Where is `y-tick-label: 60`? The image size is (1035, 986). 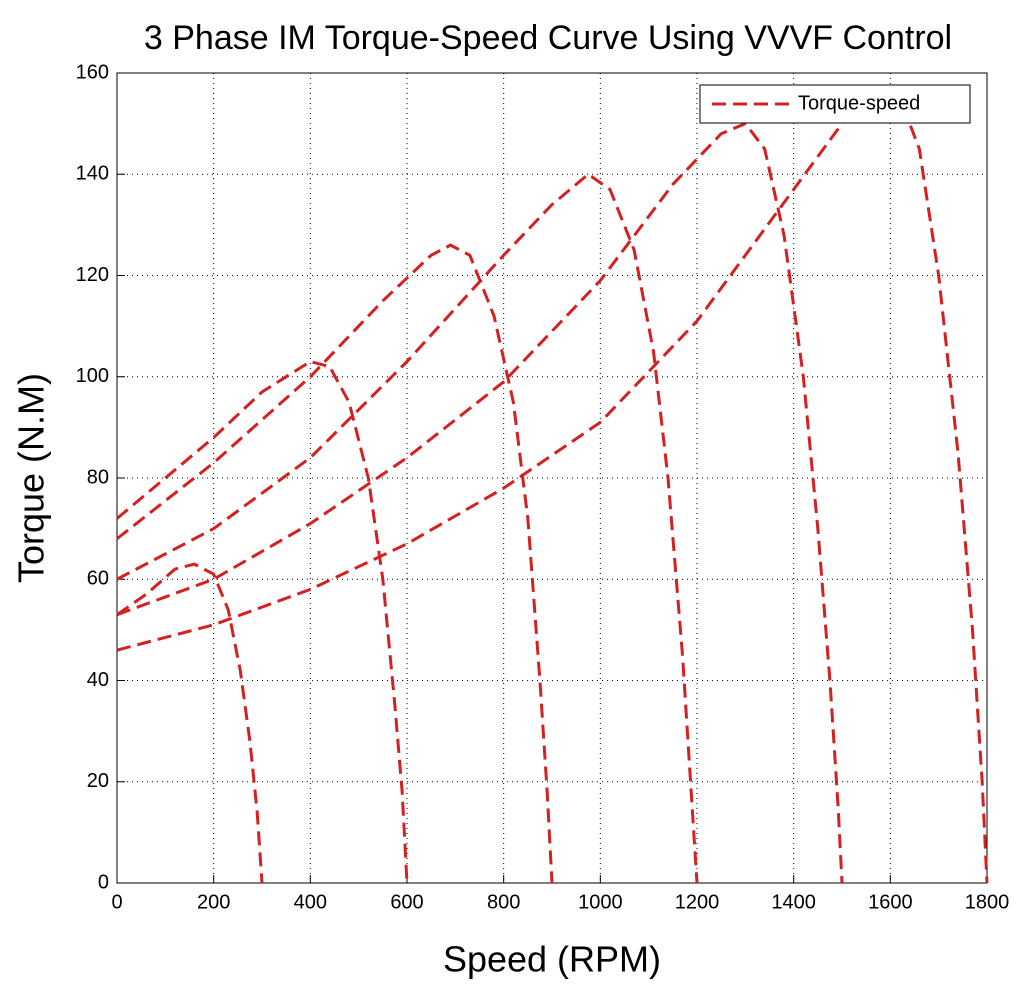
y-tick-label: 60 is located at coordinates (98, 579).